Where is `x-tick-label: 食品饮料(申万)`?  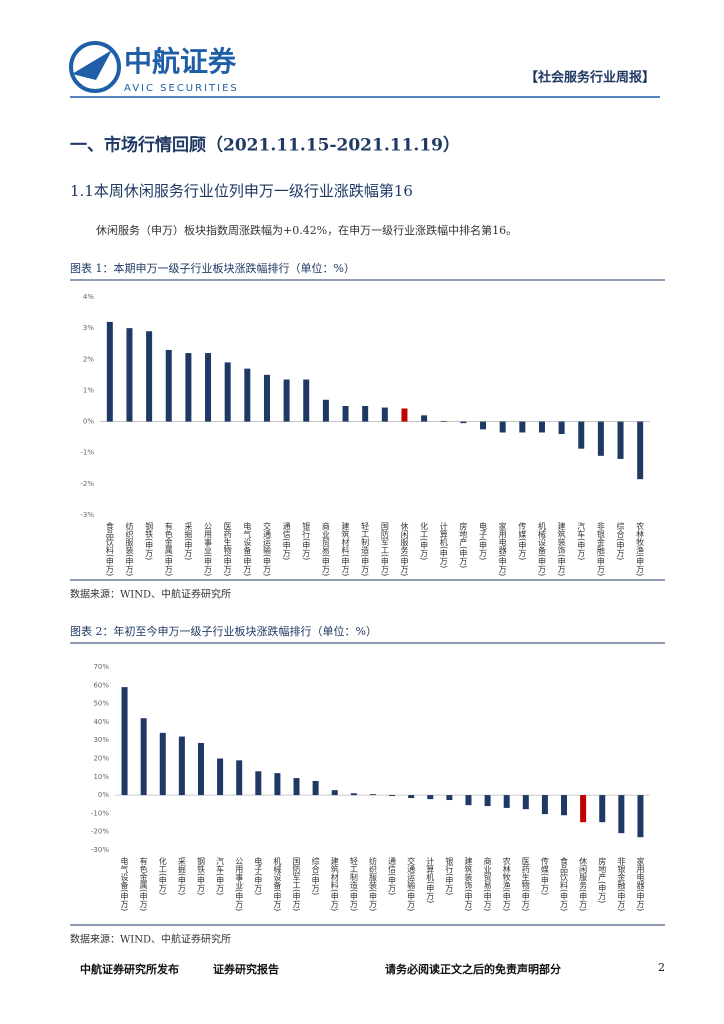
x-tick-label: 食品饮料(申万) is located at coordinates (564, 883).